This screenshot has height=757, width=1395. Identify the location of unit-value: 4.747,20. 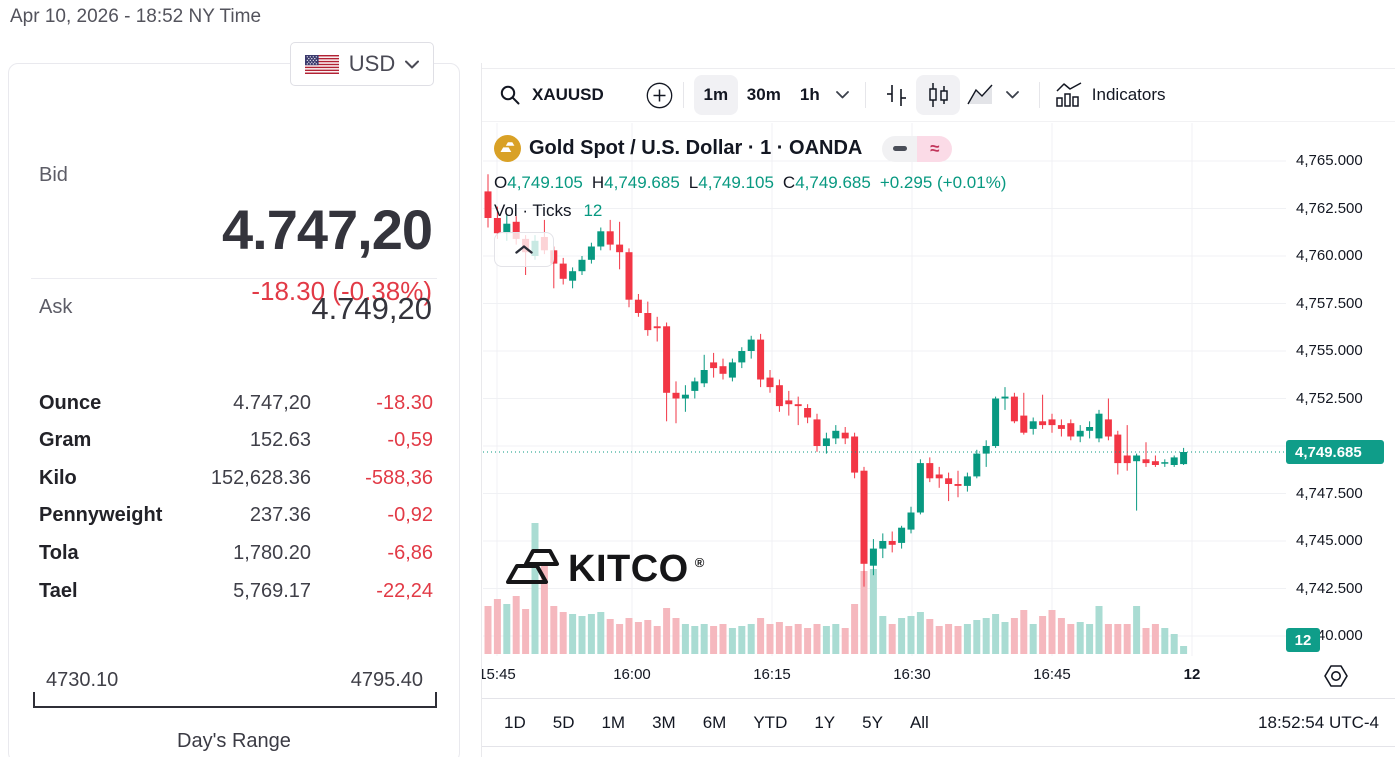
(272, 403).